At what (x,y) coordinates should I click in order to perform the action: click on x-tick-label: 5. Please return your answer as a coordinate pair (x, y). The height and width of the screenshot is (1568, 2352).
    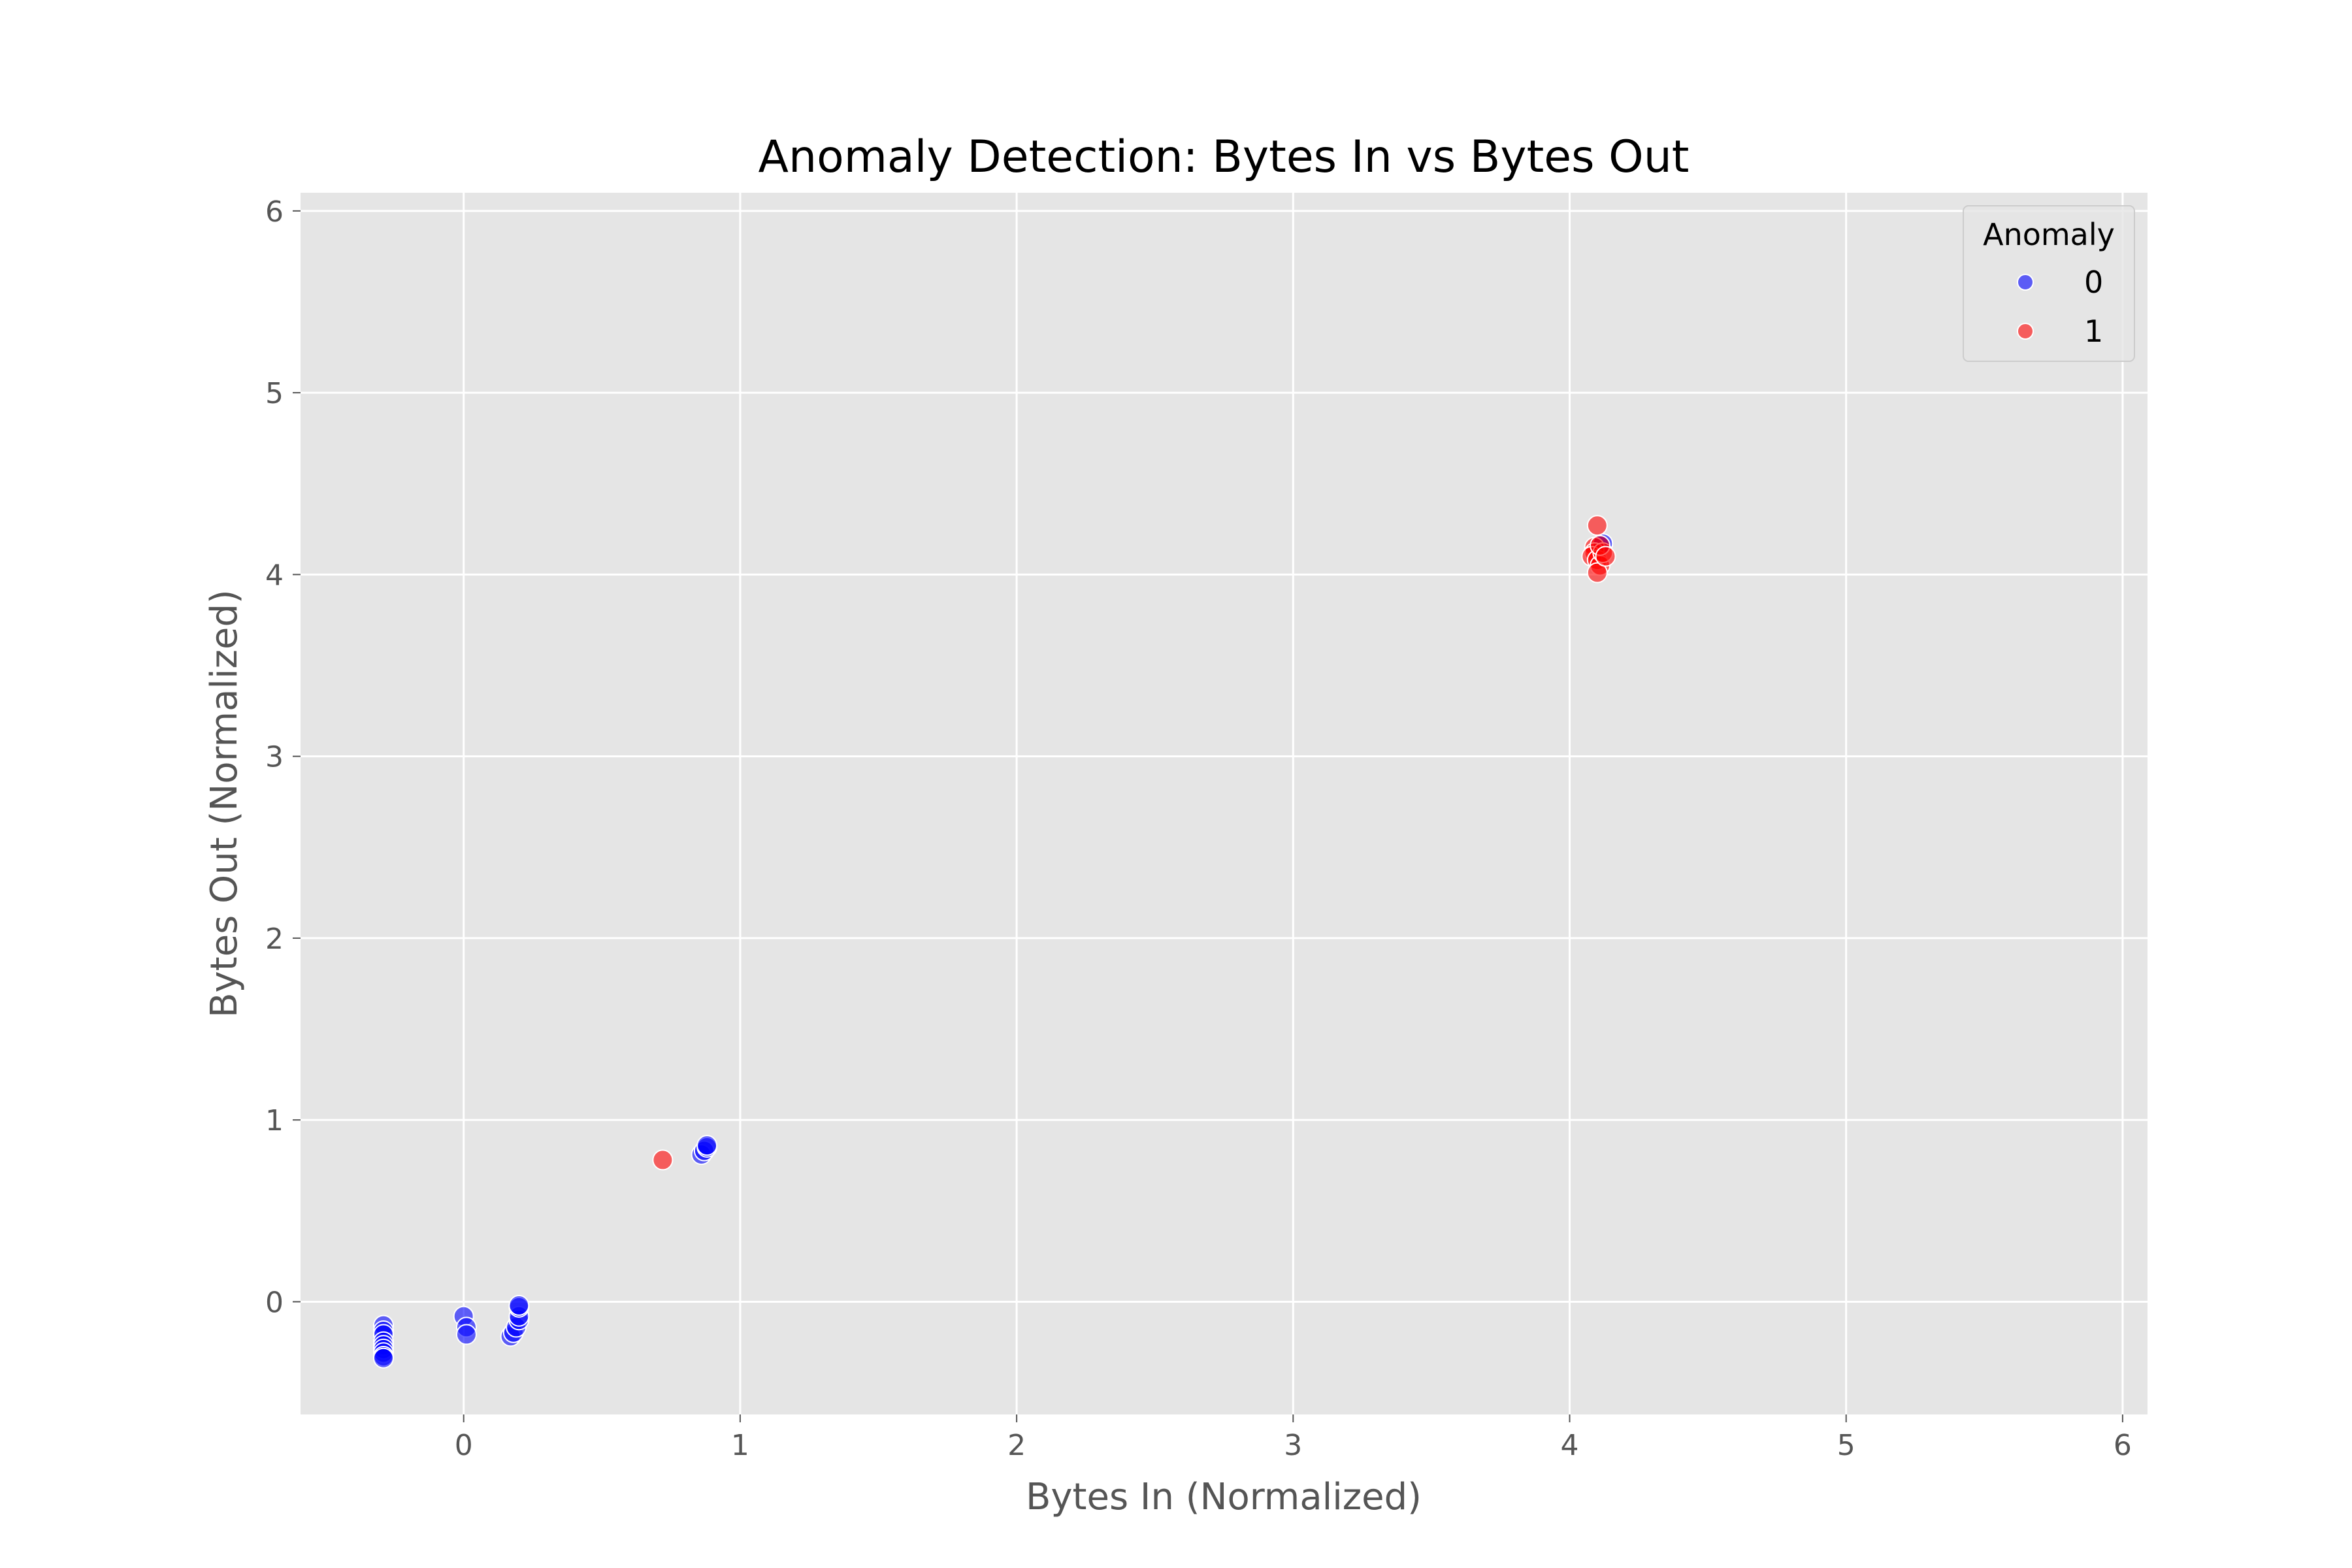
    Looking at the image, I should click on (1846, 1445).